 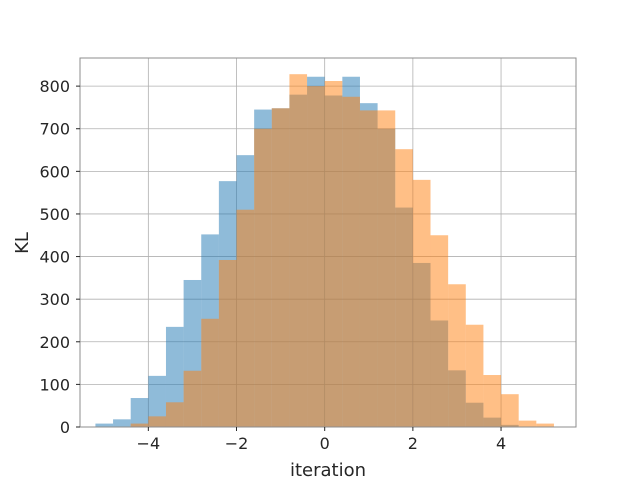 What do you see at coordinates (54, 299) in the screenshot?
I see `y-tick-label: 300` at bounding box center [54, 299].